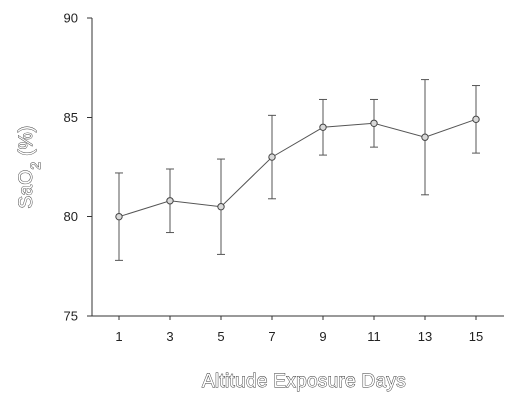  I want to click on x-tick-label: 13, so click(425, 336).